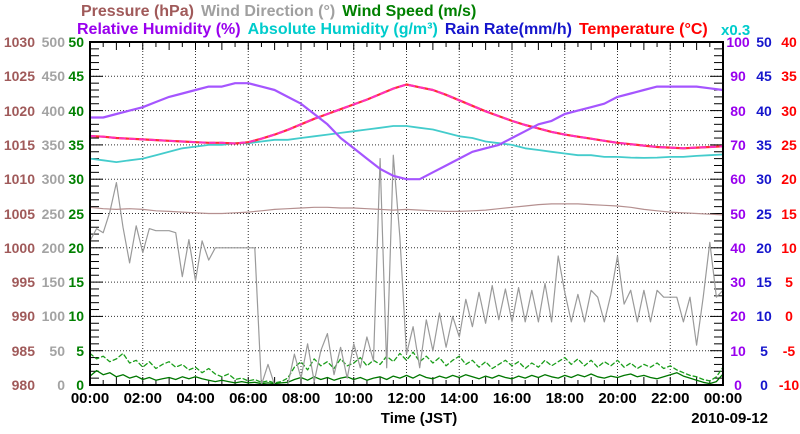  I want to click on rain-rate-tick-label: 35, so click(764, 144).